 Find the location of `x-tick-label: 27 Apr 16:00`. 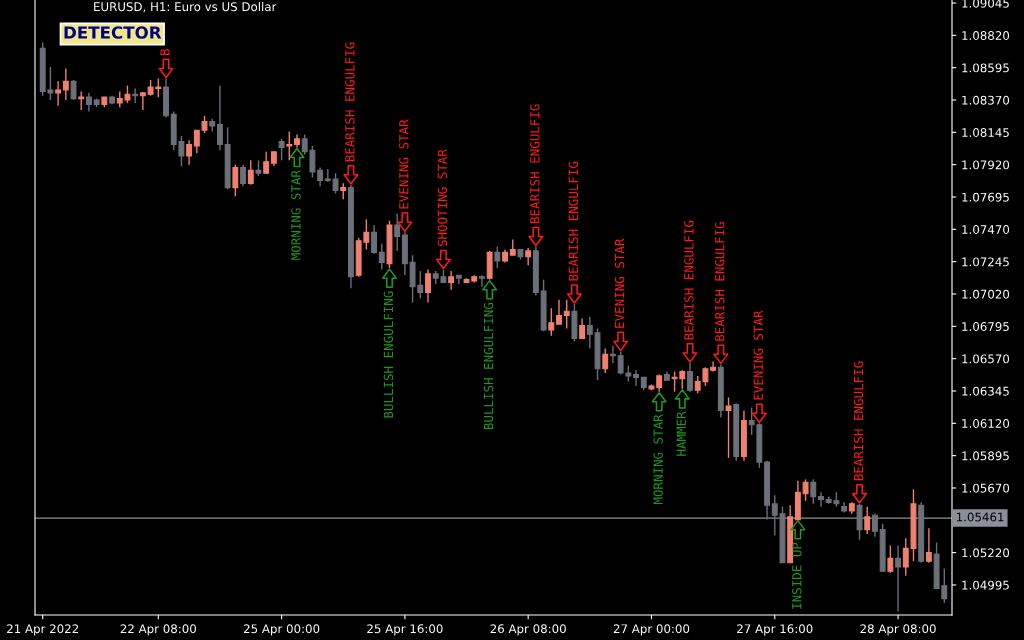

x-tick-label: 27 Apr 16:00 is located at coordinates (775, 630).